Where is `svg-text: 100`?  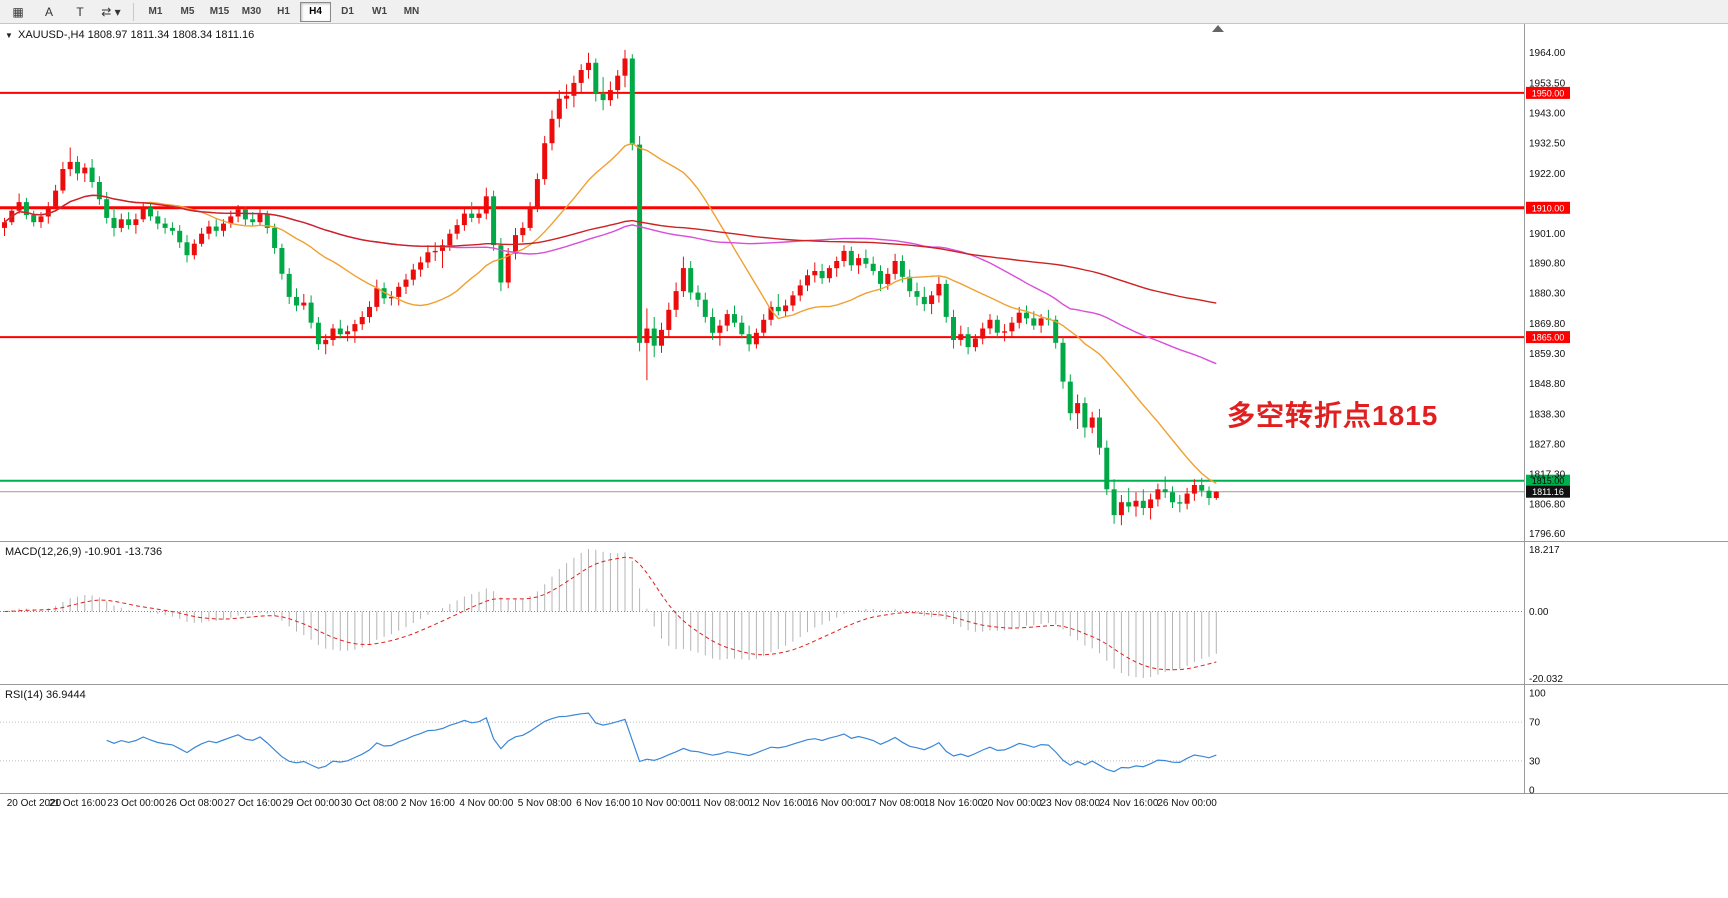
svg-text: 100 is located at coordinates (1537, 694).